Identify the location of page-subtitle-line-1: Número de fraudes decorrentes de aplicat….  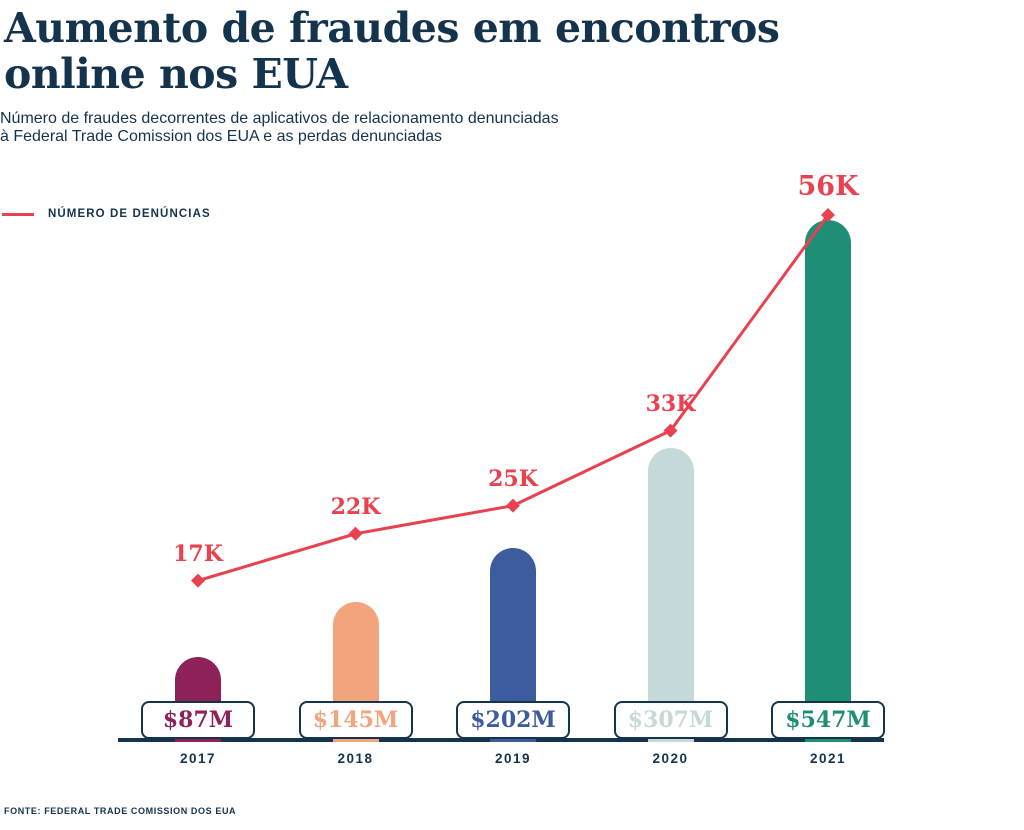
(279, 118).